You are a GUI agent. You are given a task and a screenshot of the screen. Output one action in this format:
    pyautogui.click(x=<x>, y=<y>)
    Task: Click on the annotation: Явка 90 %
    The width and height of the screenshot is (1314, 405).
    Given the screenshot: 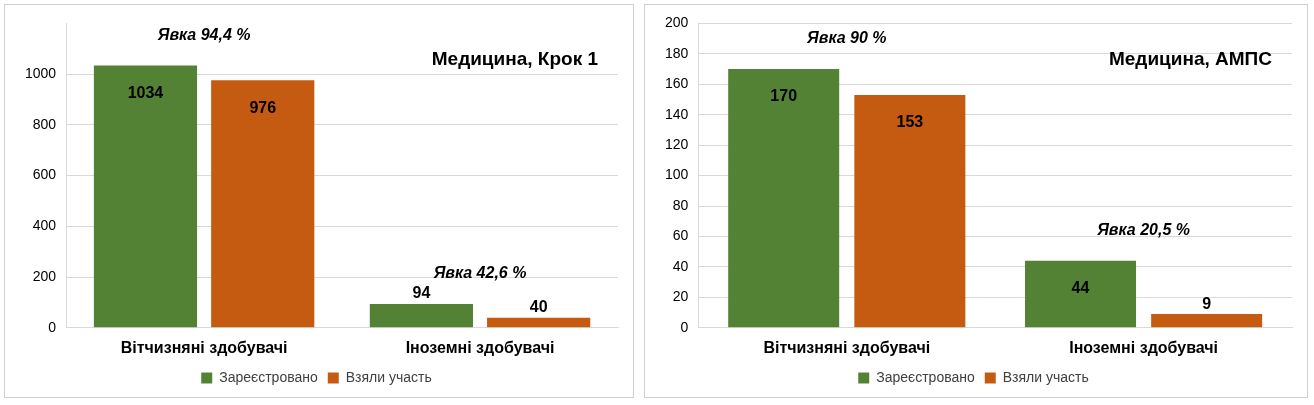 What is the action you would take?
    pyautogui.click(x=846, y=38)
    